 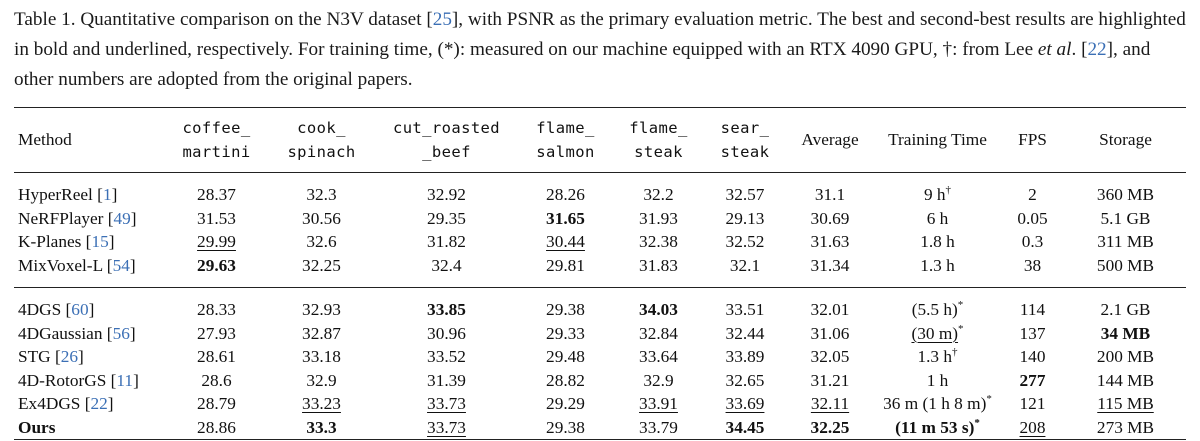 I want to click on spacer-row, so click(x=600, y=178).